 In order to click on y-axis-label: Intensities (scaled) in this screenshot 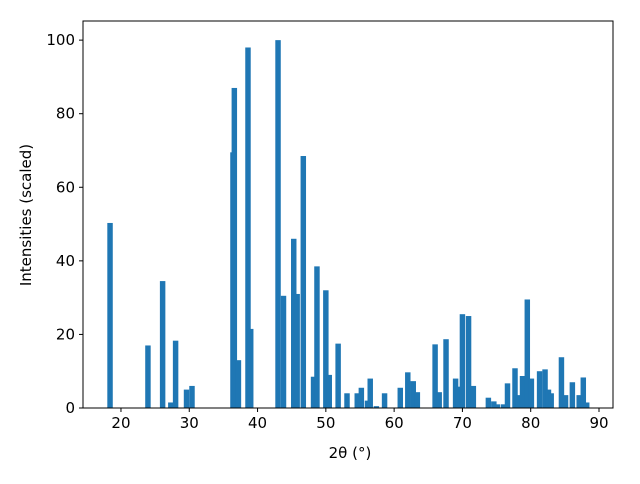, I will do `click(26, 215)`.